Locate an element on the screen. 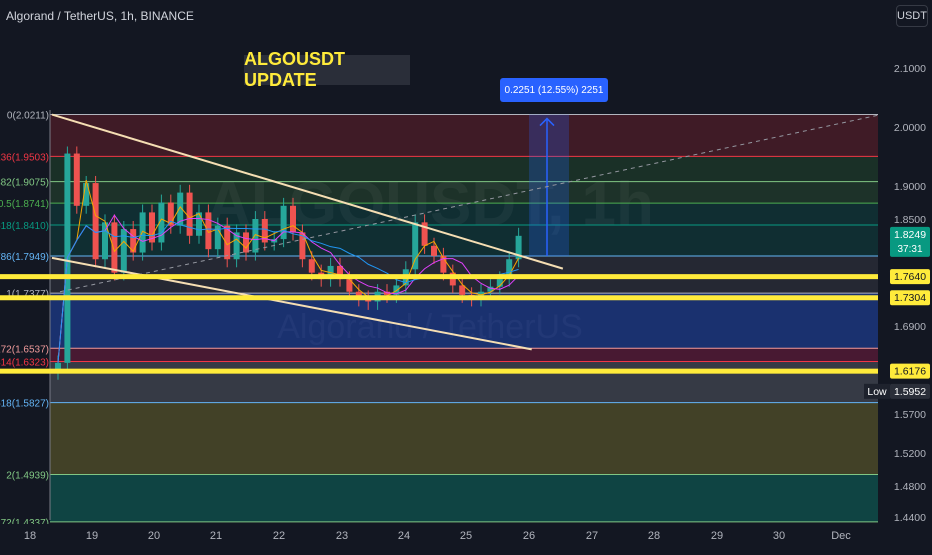 This screenshot has width=932, height=555. y-tick-label: 1.4800 is located at coordinates (910, 487).